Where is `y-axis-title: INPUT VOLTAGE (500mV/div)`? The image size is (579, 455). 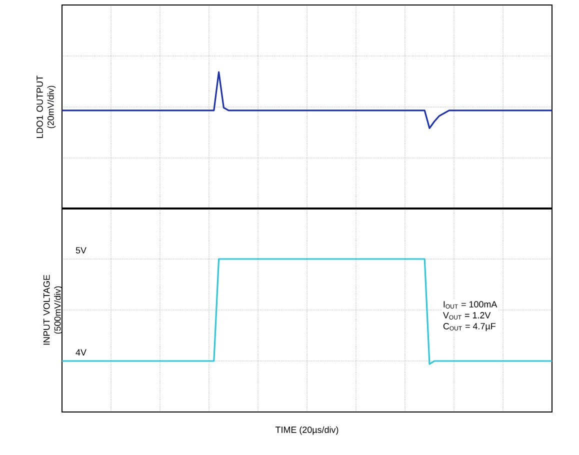
y-axis-title: INPUT VOLTAGE (500mV/div) is located at coordinates (52, 309).